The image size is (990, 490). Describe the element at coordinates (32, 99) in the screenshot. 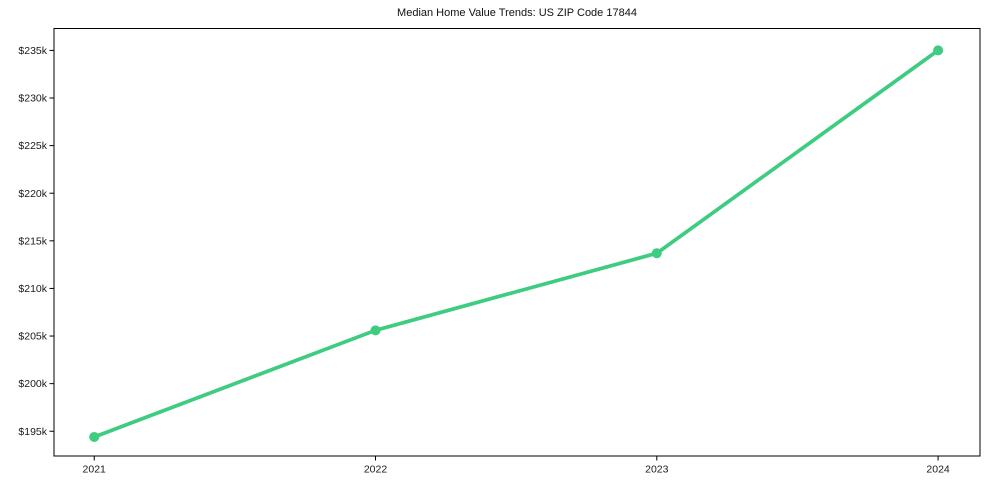

I see `y-tick-label: $230k` at that location.